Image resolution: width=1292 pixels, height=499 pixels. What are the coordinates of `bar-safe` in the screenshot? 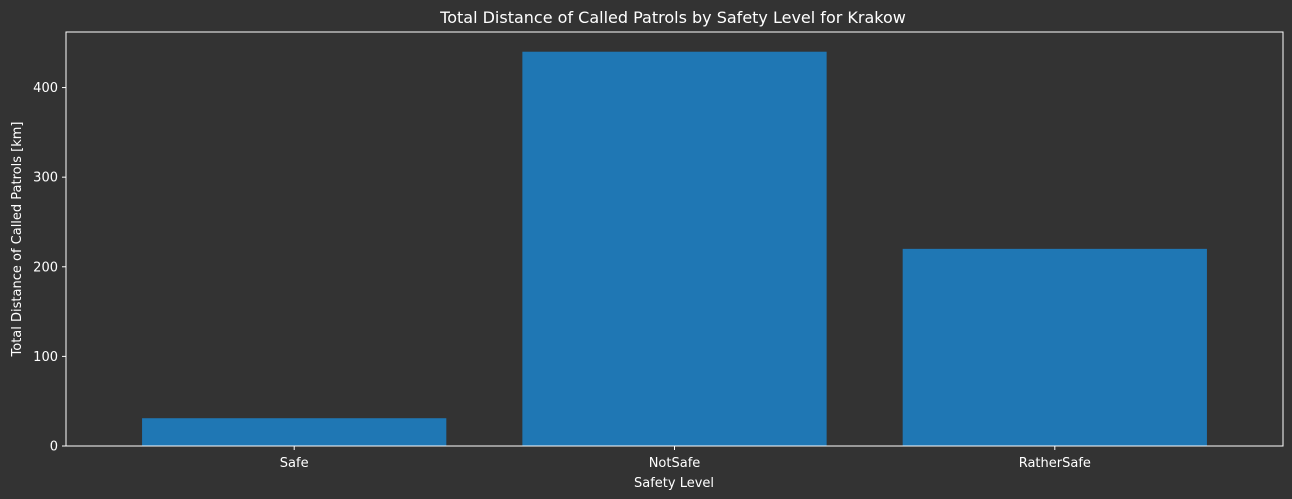 It's located at (294, 432).